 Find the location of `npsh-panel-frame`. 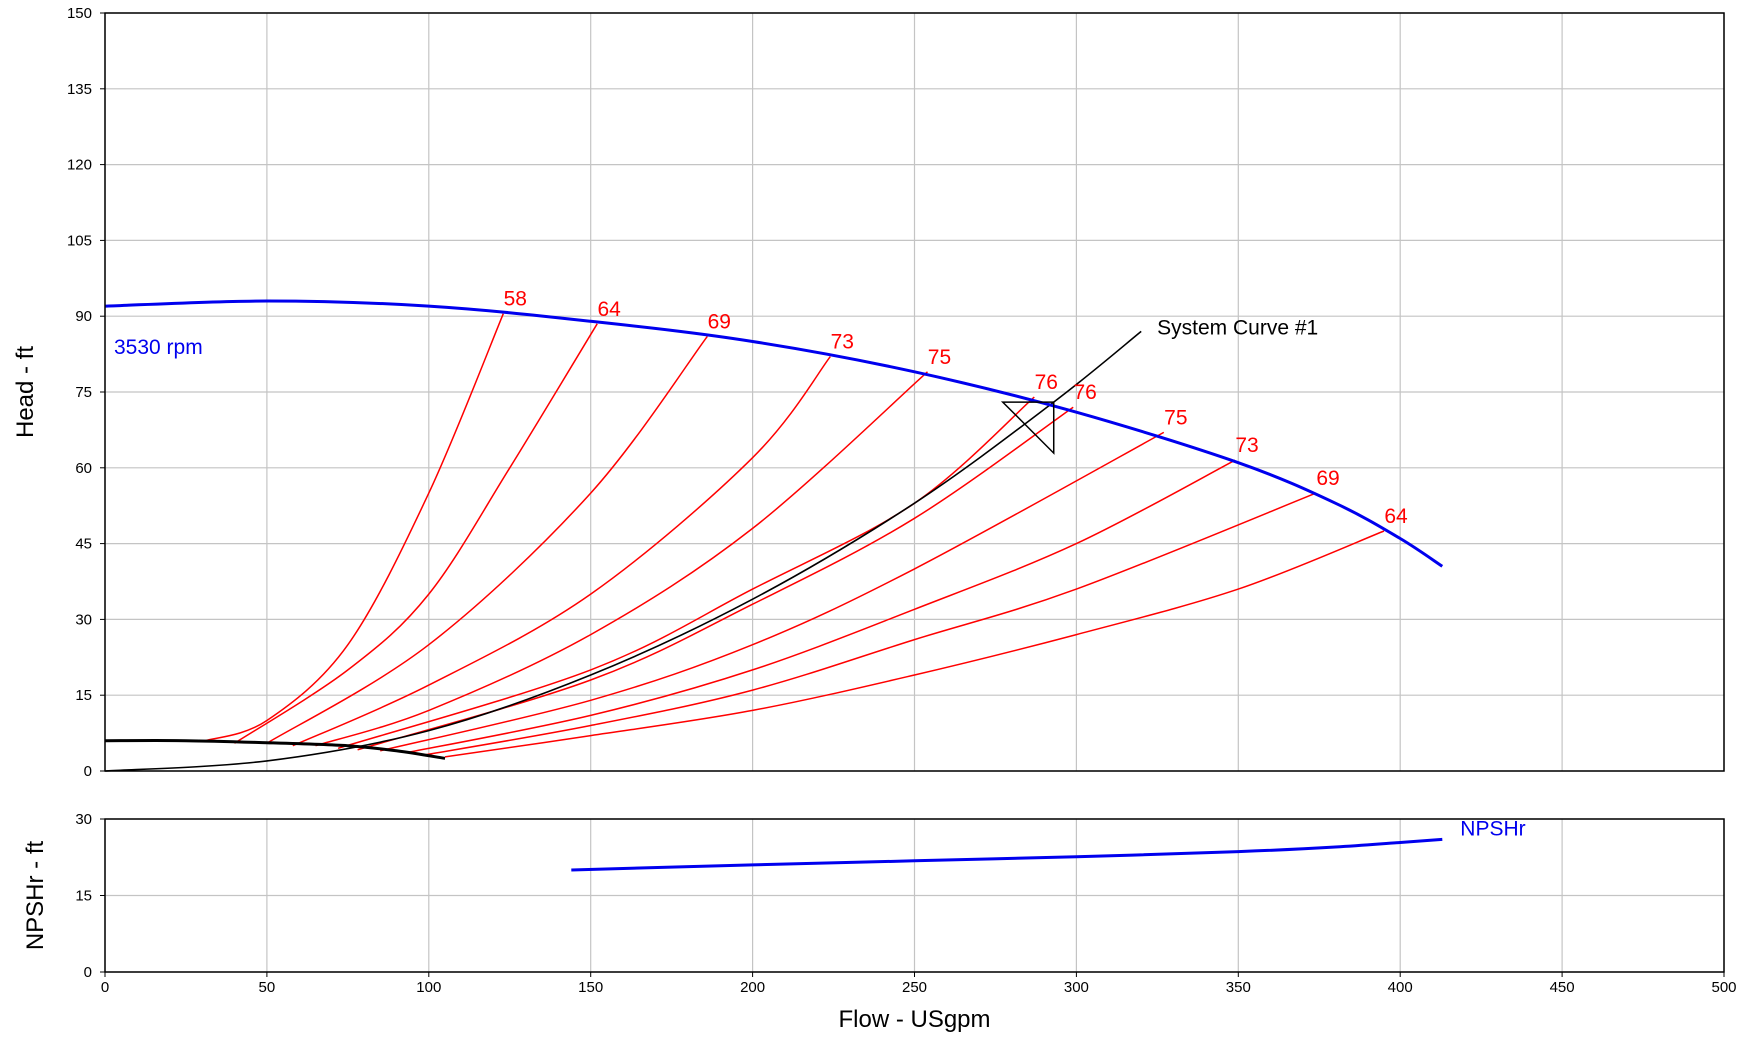

npsh-panel-frame is located at coordinates (914, 895).